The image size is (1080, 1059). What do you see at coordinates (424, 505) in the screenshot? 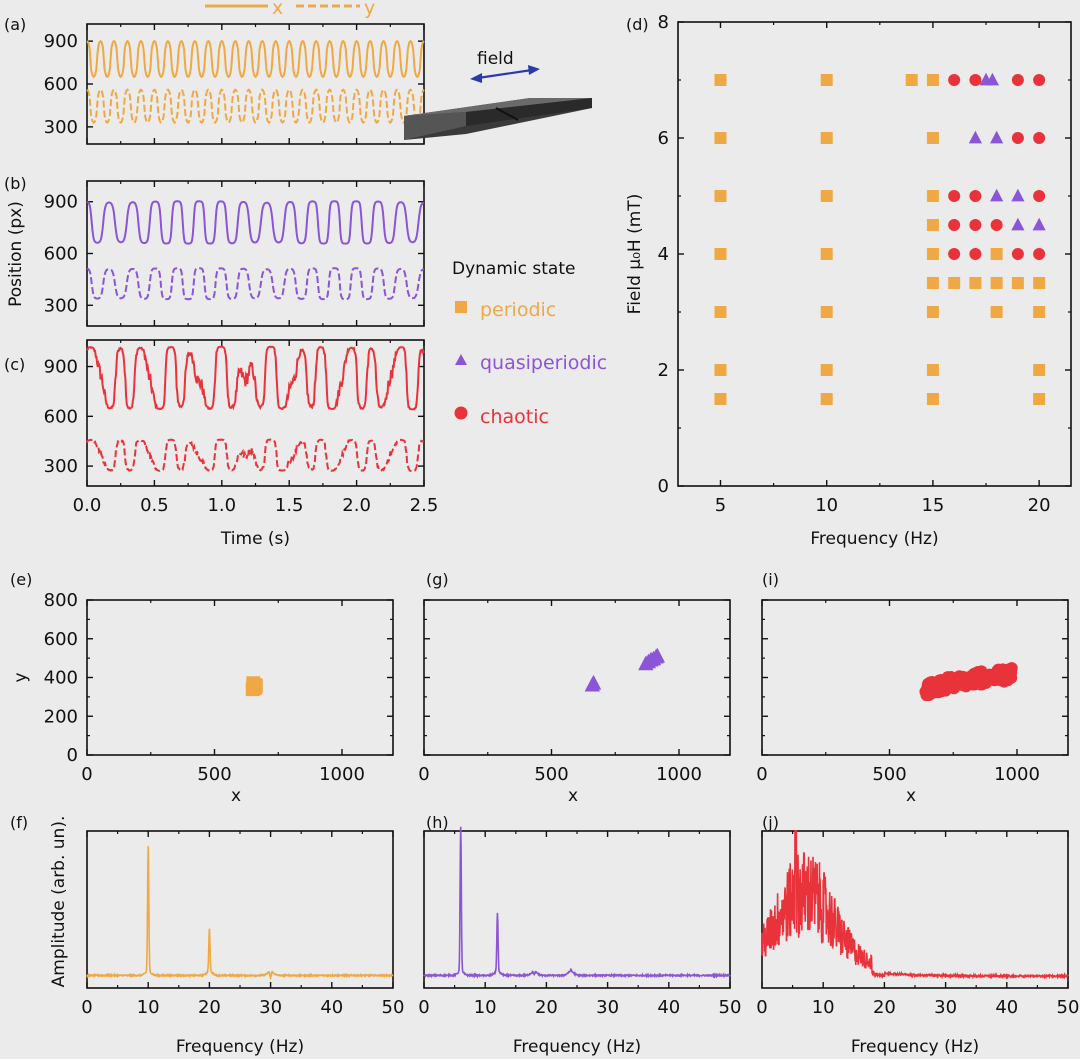
I see `x-tick-label: 2.5` at bounding box center [424, 505].